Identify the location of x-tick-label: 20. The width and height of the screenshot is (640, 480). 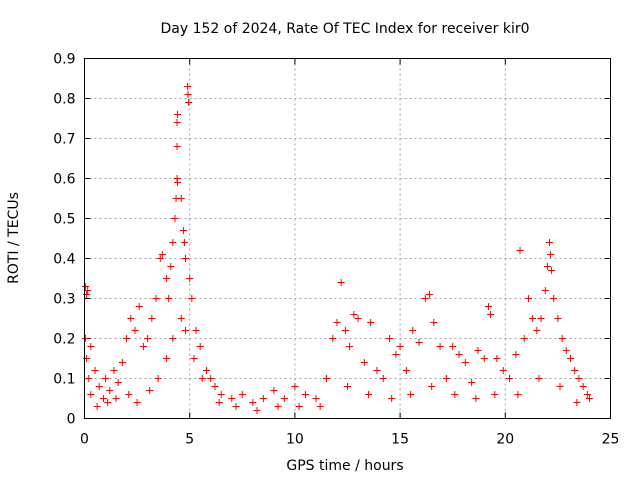
(505, 440).